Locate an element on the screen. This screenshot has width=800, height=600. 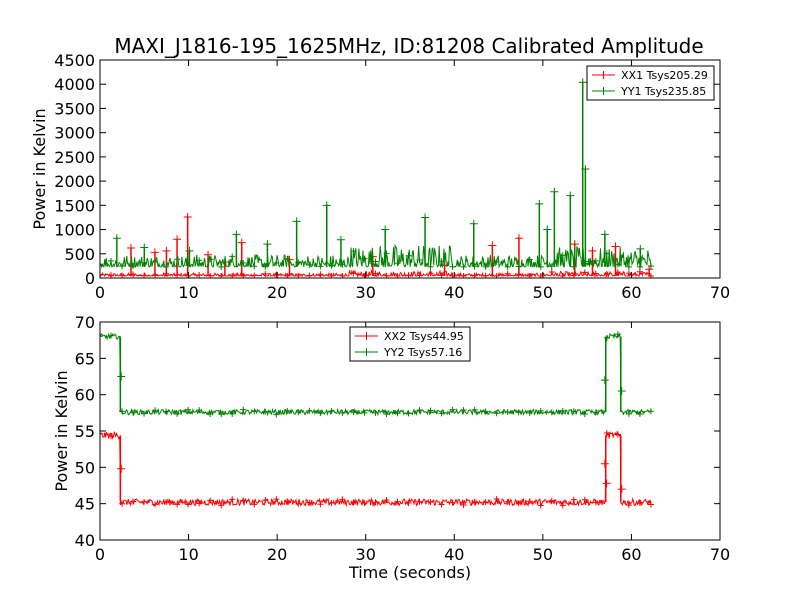
y-tick-label: 50 is located at coordinates (85, 467).